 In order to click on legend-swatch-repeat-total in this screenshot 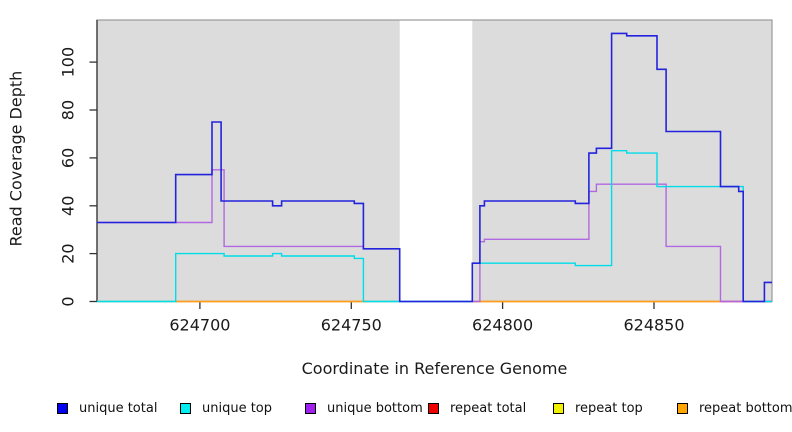, I will do `click(433, 408)`.